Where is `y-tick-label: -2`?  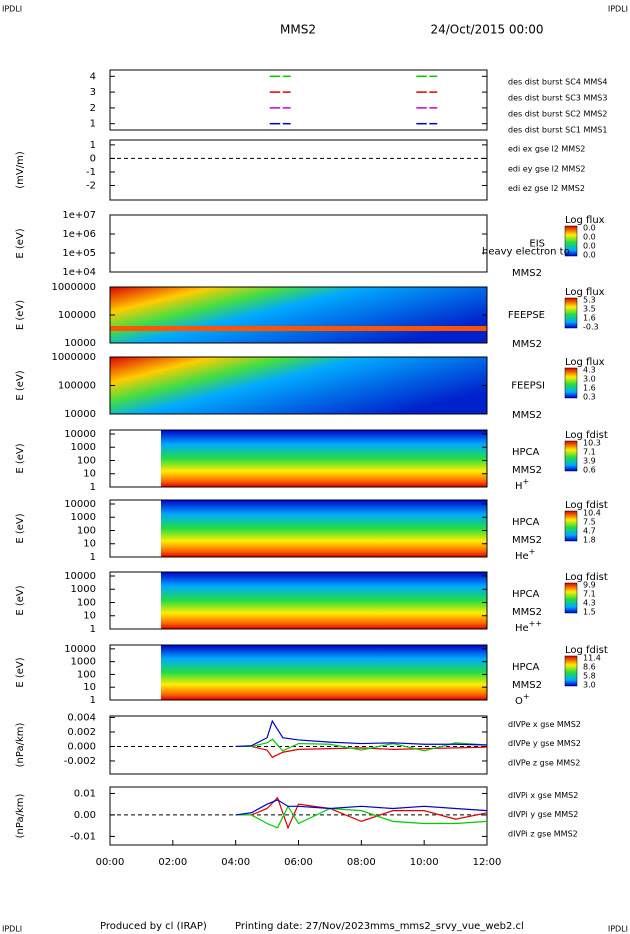 y-tick-label: -2 is located at coordinates (91, 186).